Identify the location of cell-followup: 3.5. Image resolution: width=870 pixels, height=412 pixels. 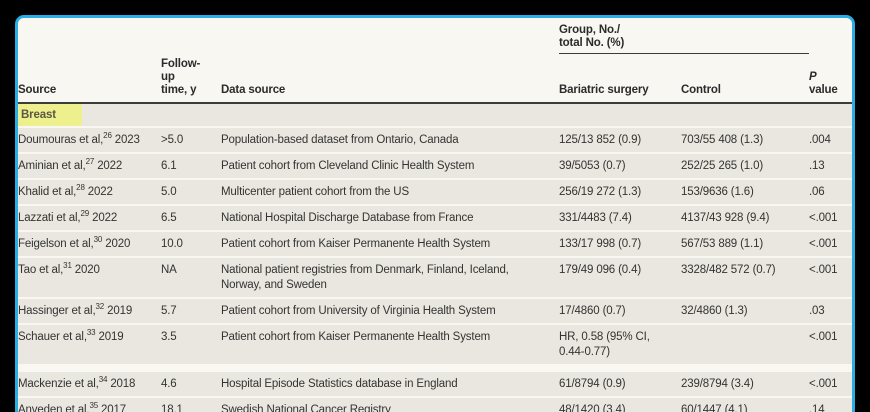
(169, 337).